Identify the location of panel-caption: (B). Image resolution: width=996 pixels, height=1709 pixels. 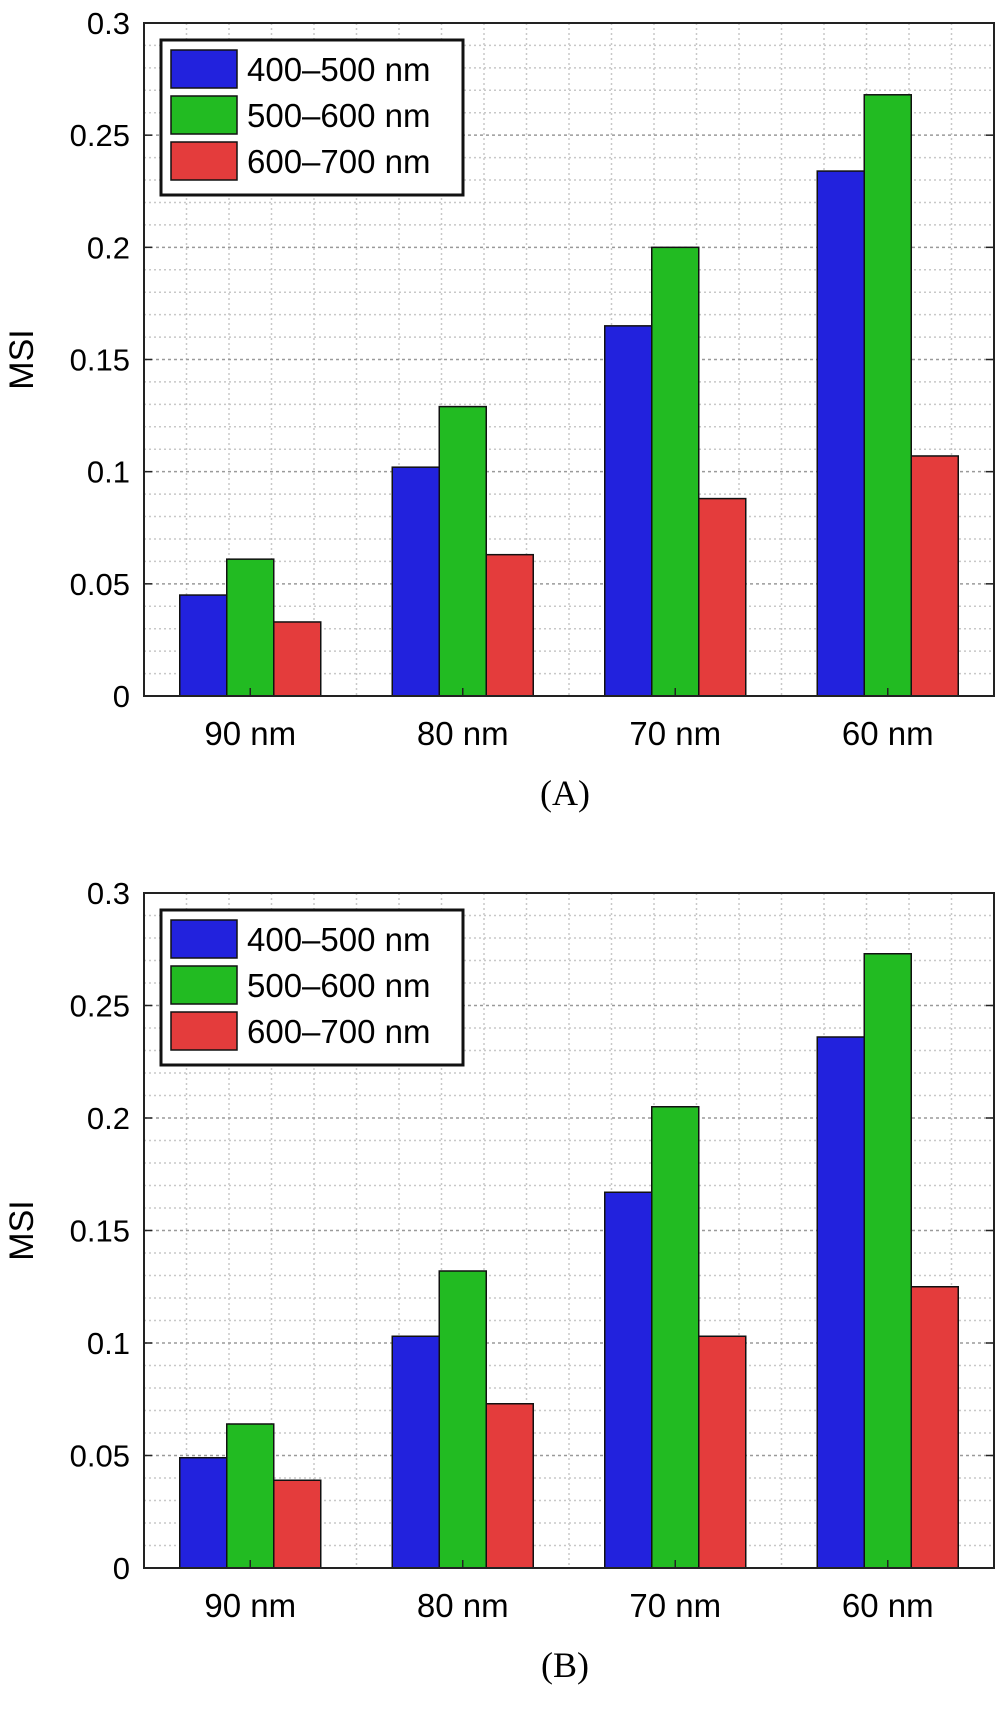
(565, 1665).